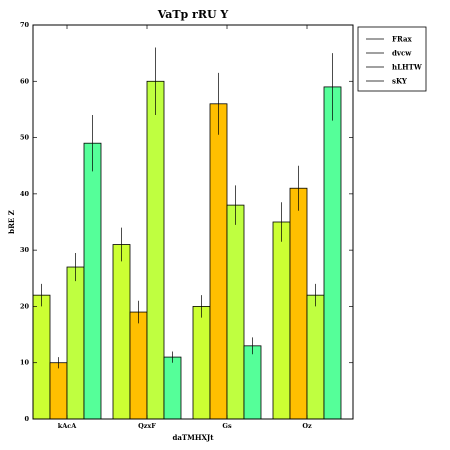 The height and width of the screenshot is (450, 450). What do you see at coordinates (402, 39) in the screenshot?
I see `legend-label-FRax: FRax` at bounding box center [402, 39].